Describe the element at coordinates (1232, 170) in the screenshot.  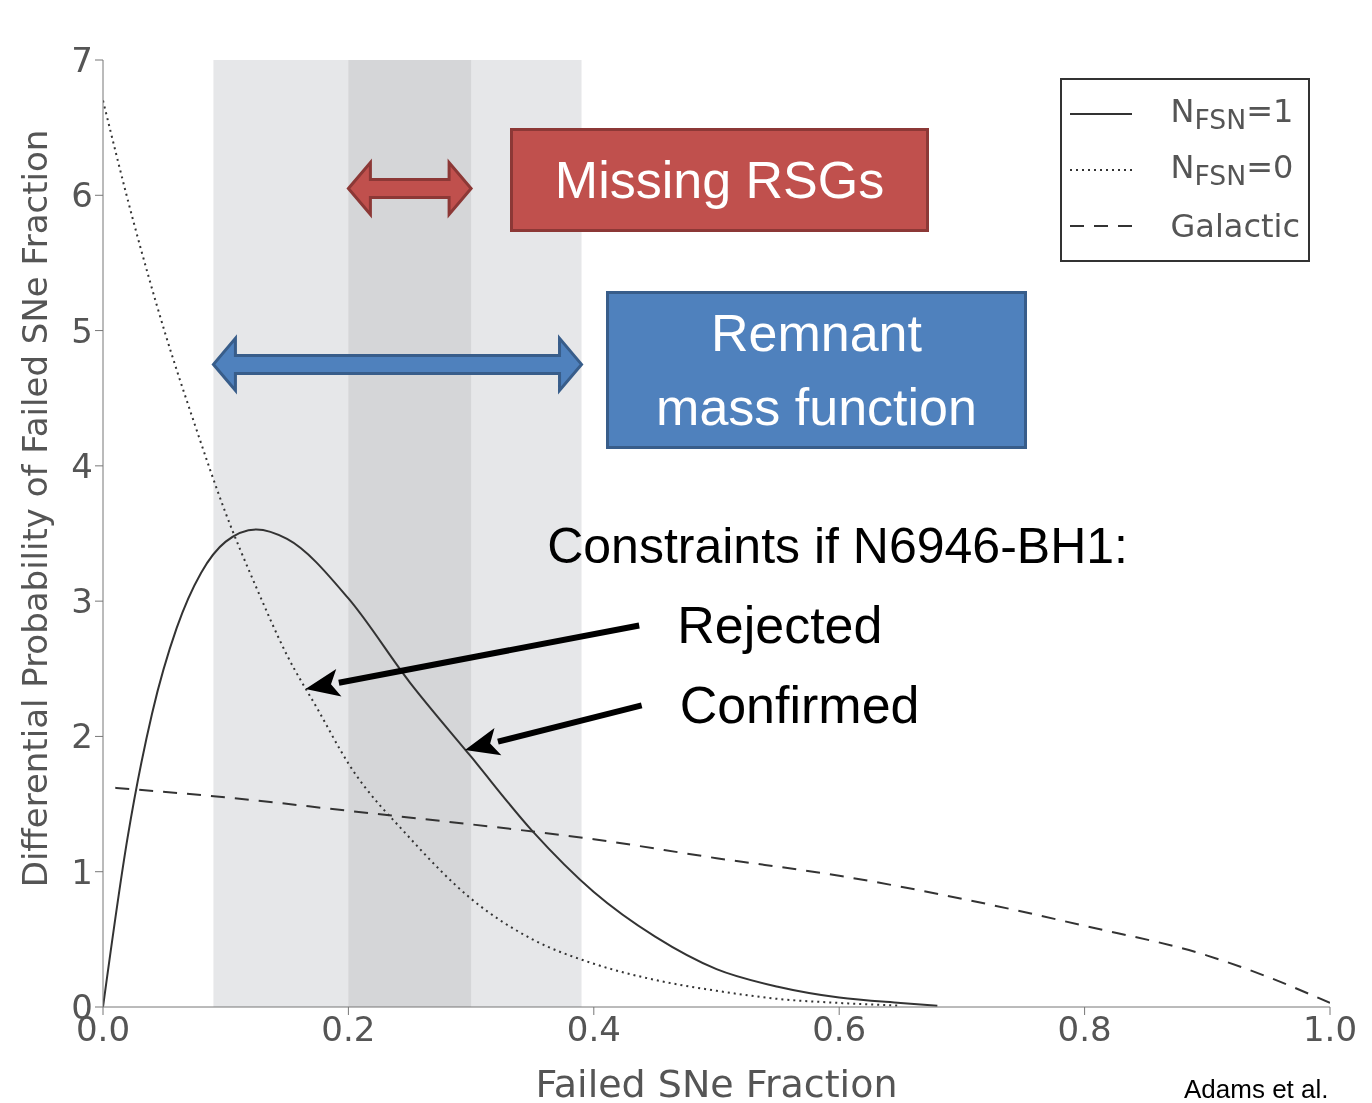
I see `legend-label: N$_{FSN}$=0` at that location.